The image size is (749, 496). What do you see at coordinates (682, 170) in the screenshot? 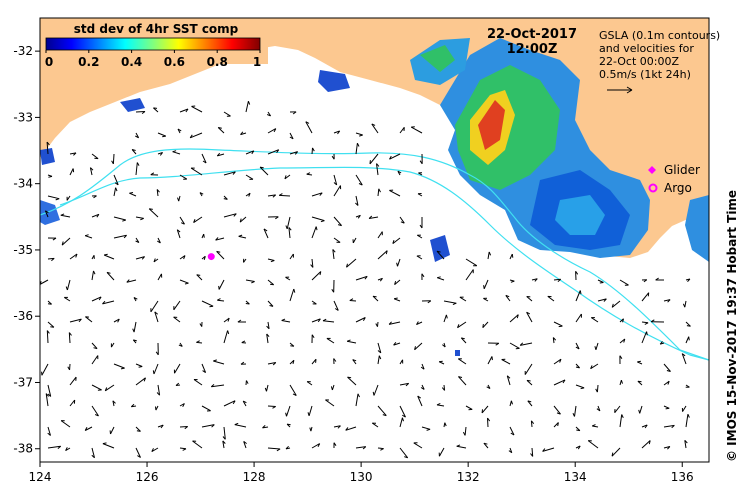
I see `legend-glider-label: Glider` at bounding box center [682, 170].